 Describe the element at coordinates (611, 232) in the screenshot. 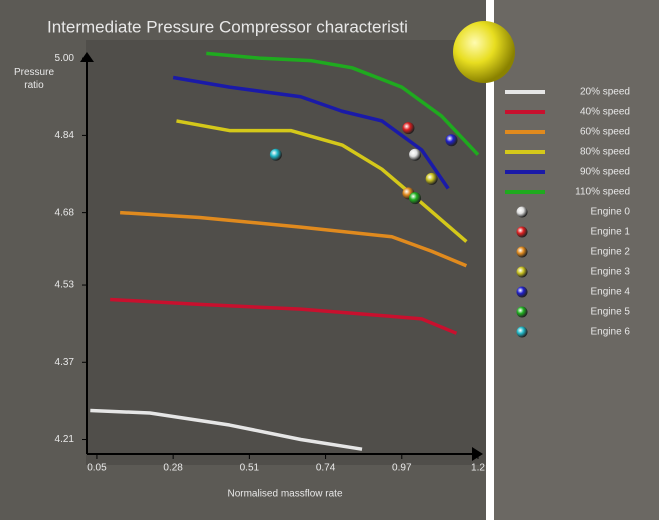

I see `legend-label: Engine 1` at that location.